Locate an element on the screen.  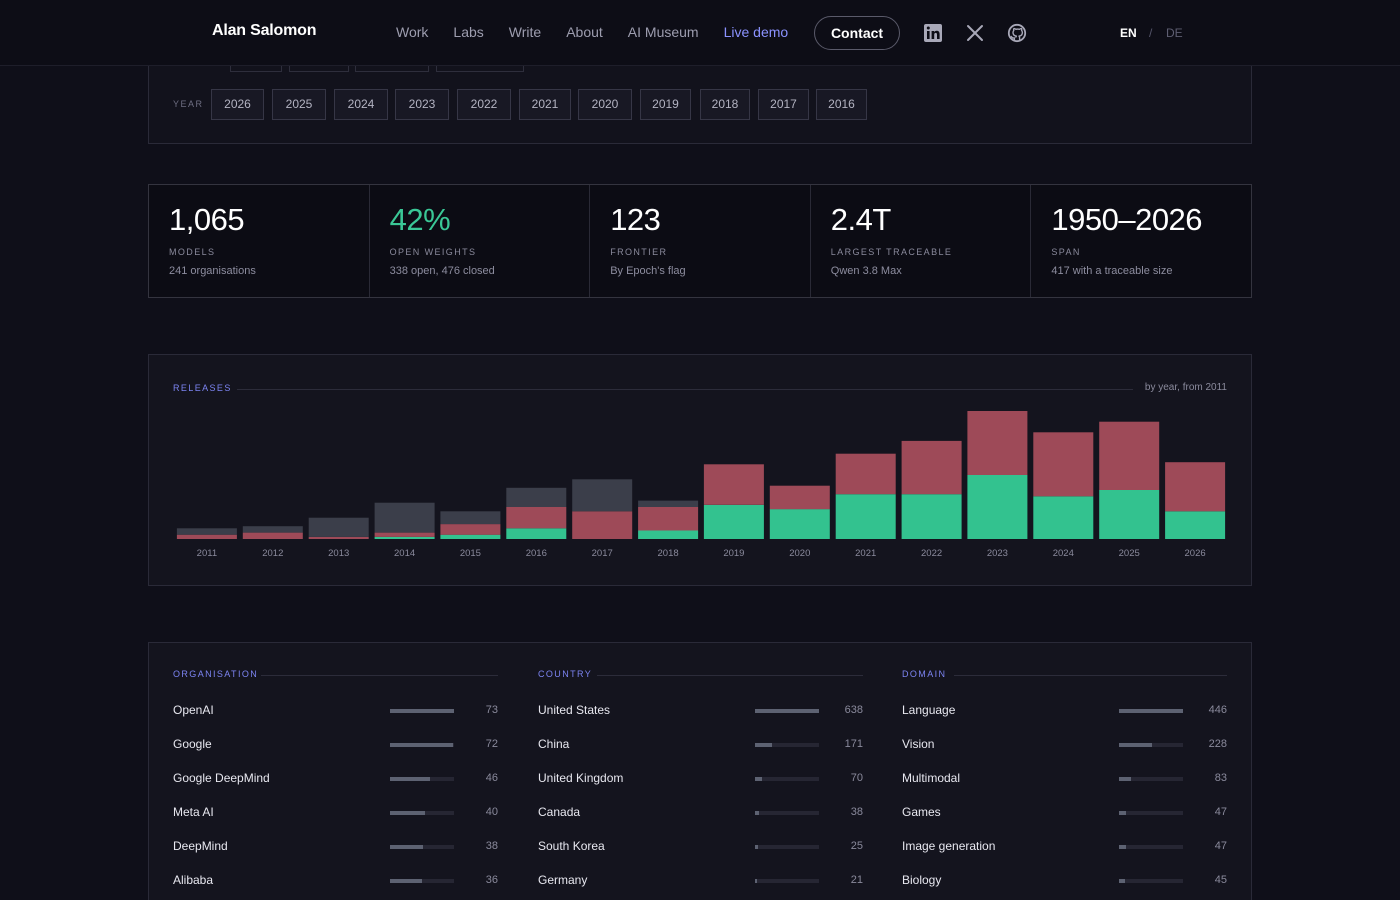
year-chip-2024: 2024 is located at coordinates (361, 104).